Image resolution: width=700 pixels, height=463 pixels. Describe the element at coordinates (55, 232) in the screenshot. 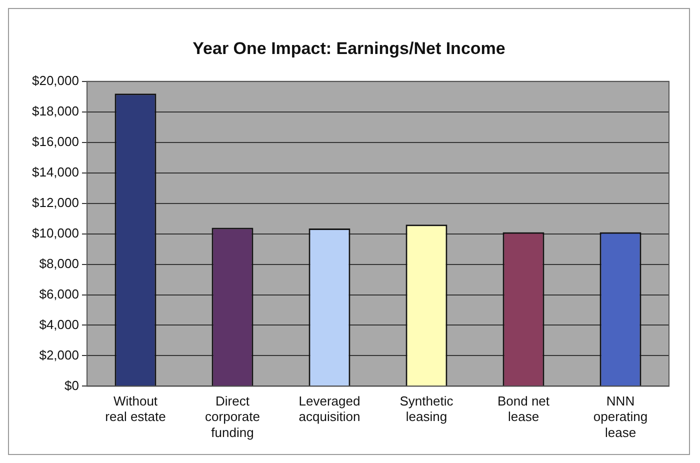

I see `y-tick-label: $10,000` at that location.